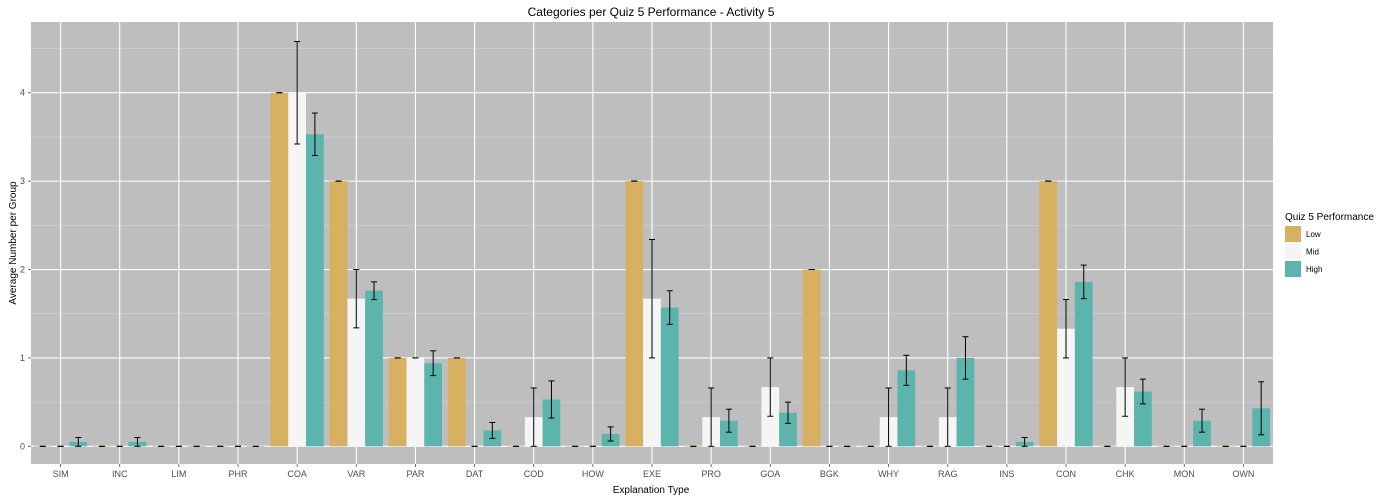  Describe the element at coordinates (1083, 282) in the screenshot. I see `errorbar-high-con` at that location.